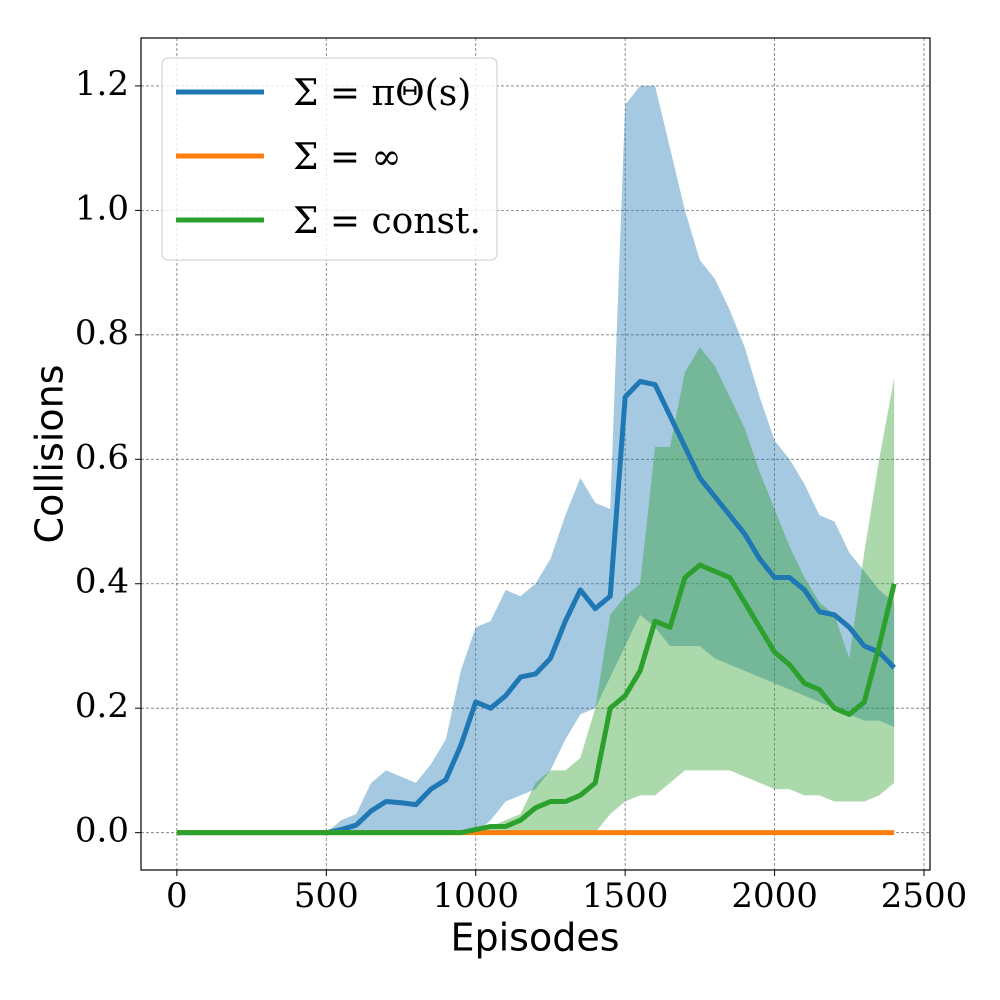  I want to click on x-axis-label: Episodes, so click(534, 938).